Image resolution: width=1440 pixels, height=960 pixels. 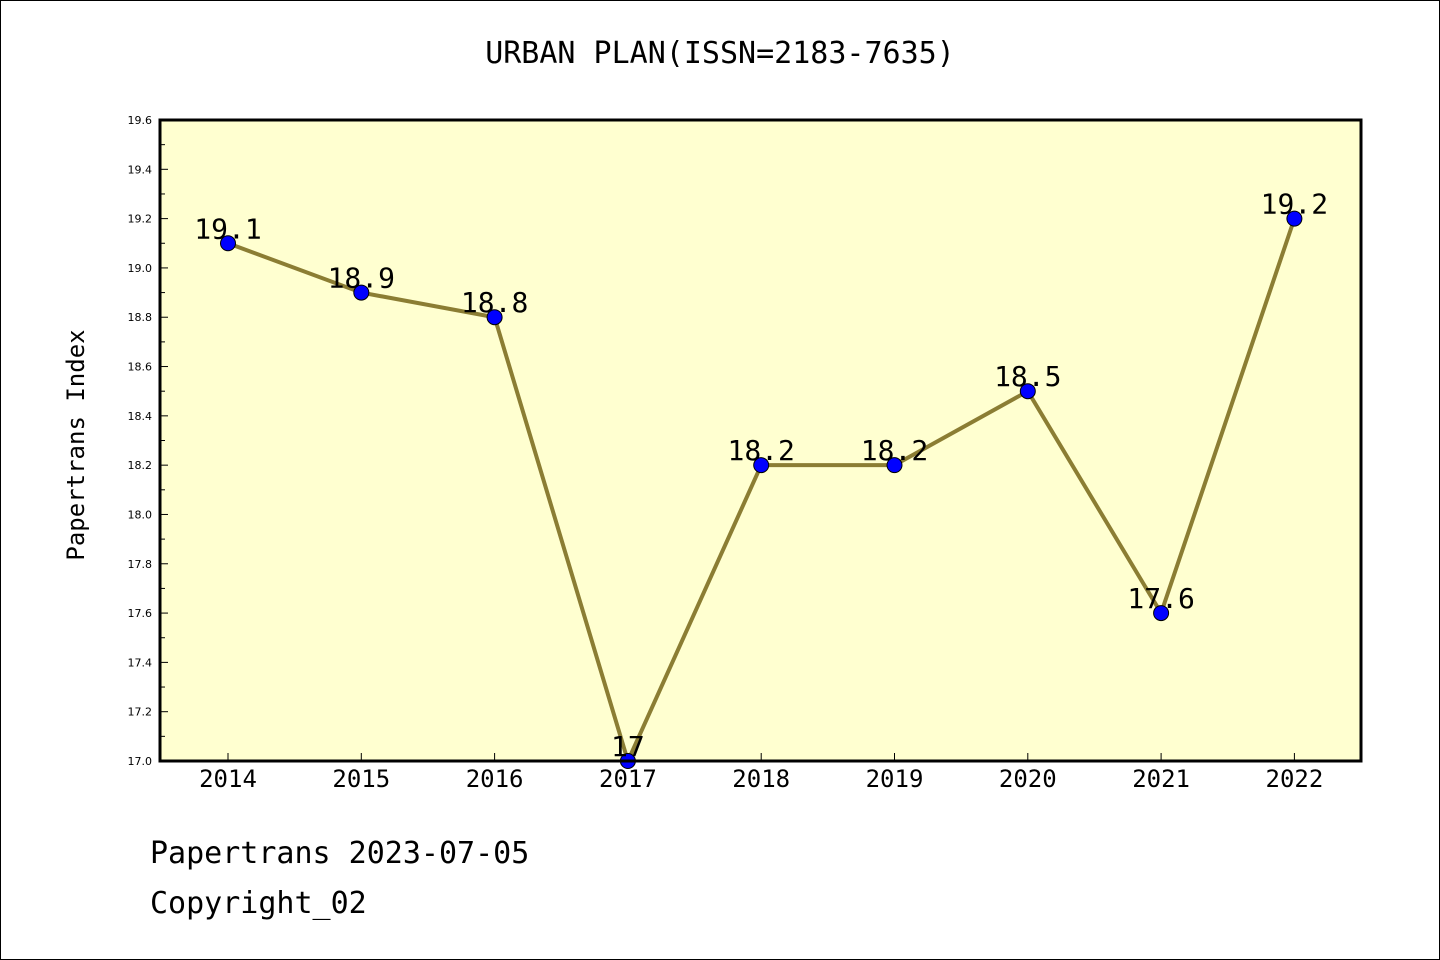 What do you see at coordinates (761, 779) in the screenshot?
I see `x-tick-label: 2018` at bounding box center [761, 779].